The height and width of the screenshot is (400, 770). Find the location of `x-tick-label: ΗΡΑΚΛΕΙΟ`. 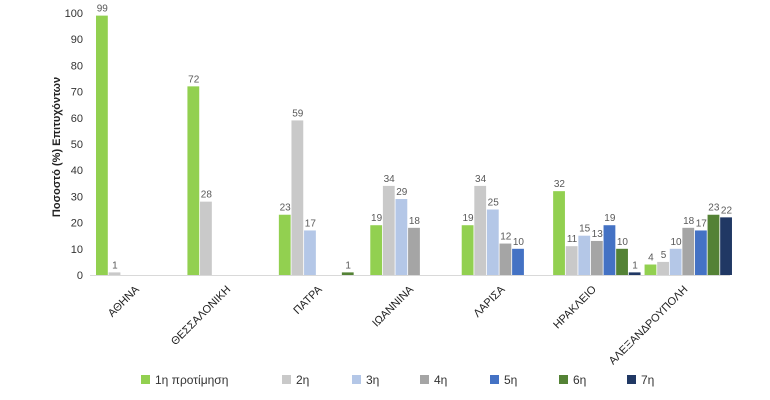

x-tick-label: ΗΡΑΚΛΕΙΟ is located at coordinates (575, 307).